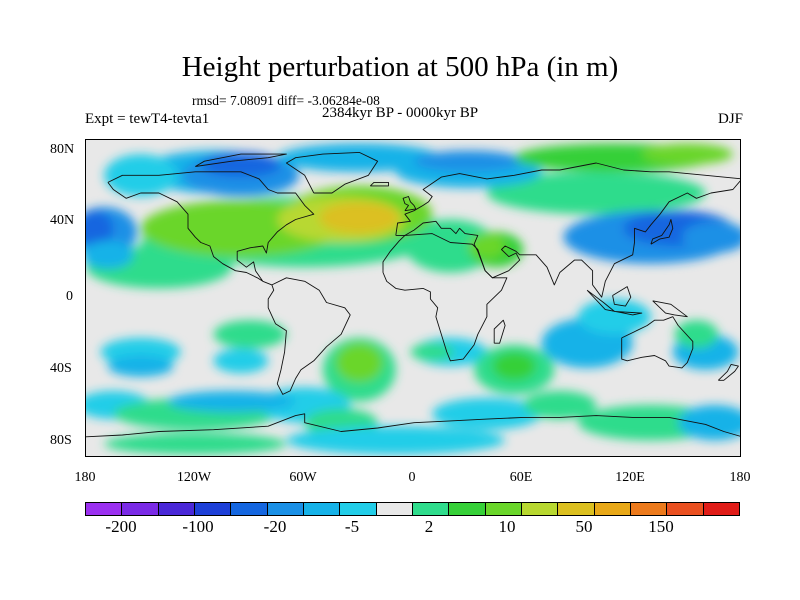  I want to click on colorbar-label: 2, so click(429, 526).